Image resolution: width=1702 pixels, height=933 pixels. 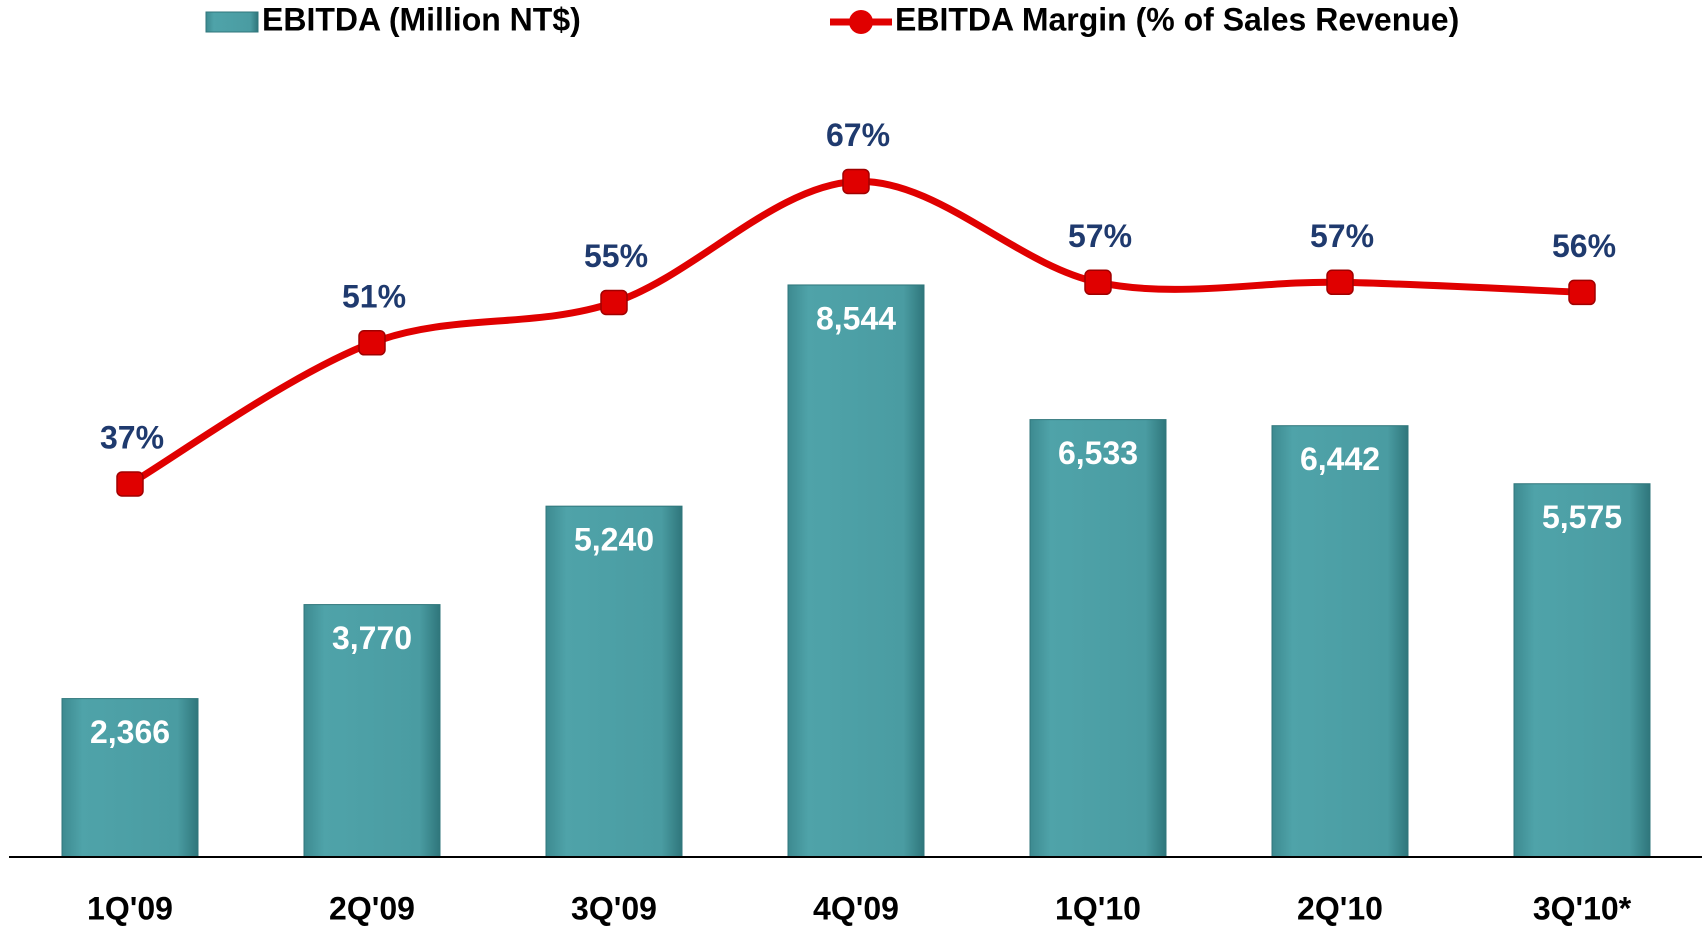 What do you see at coordinates (616, 256) in the screenshot?
I see `line-value-label: 55%` at bounding box center [616, 256].